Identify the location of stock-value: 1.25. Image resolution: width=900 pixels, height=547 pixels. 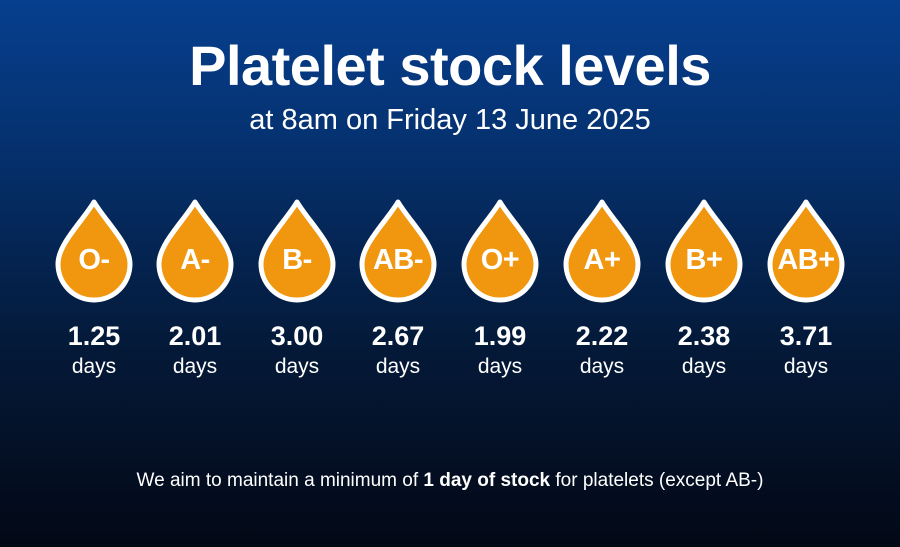
(94, 336).